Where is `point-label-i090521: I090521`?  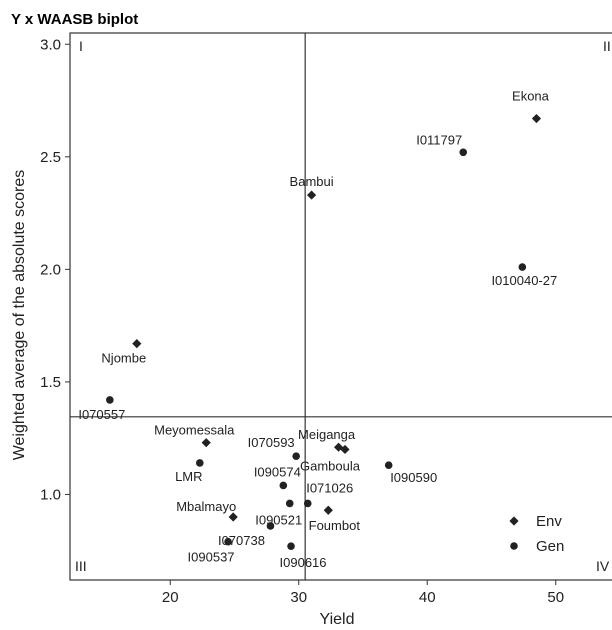
point-label-i090521: I090521 is located at coordinates (278, 519).